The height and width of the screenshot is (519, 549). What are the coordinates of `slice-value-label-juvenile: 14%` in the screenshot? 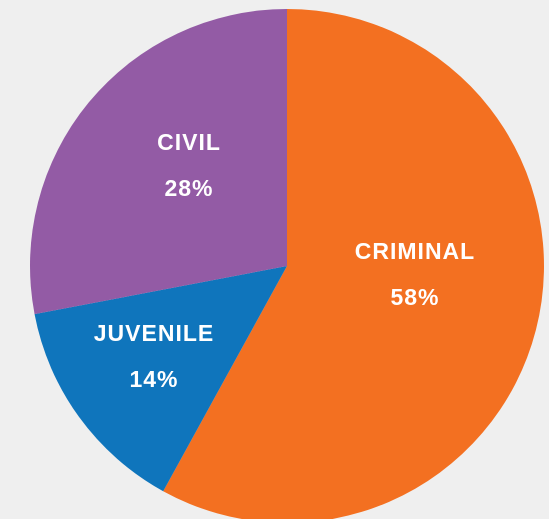 It's located at (153, 379).